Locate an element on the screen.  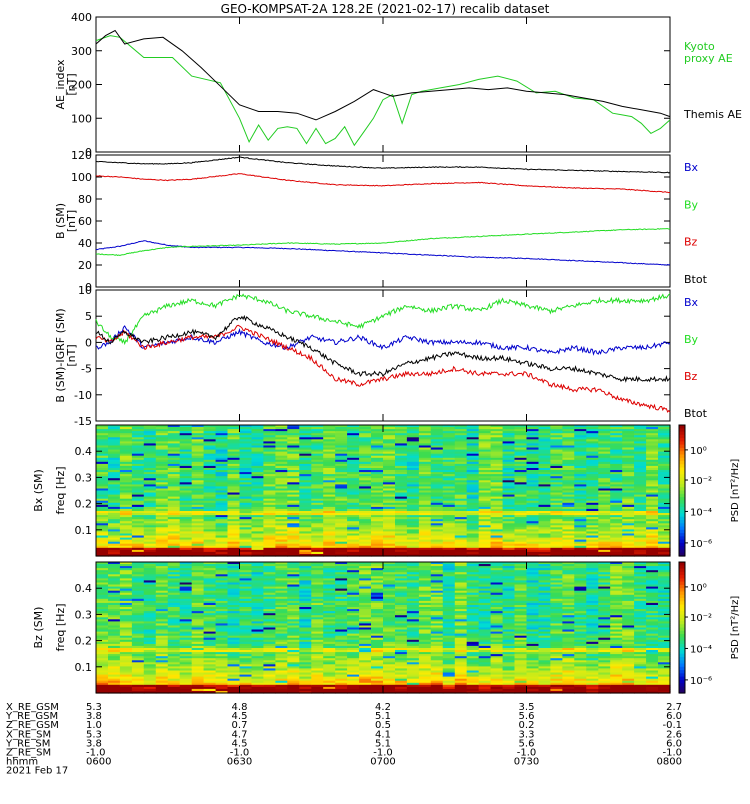
colorbar-tick-label: 10⁰ is located at coordinates (698, 451).